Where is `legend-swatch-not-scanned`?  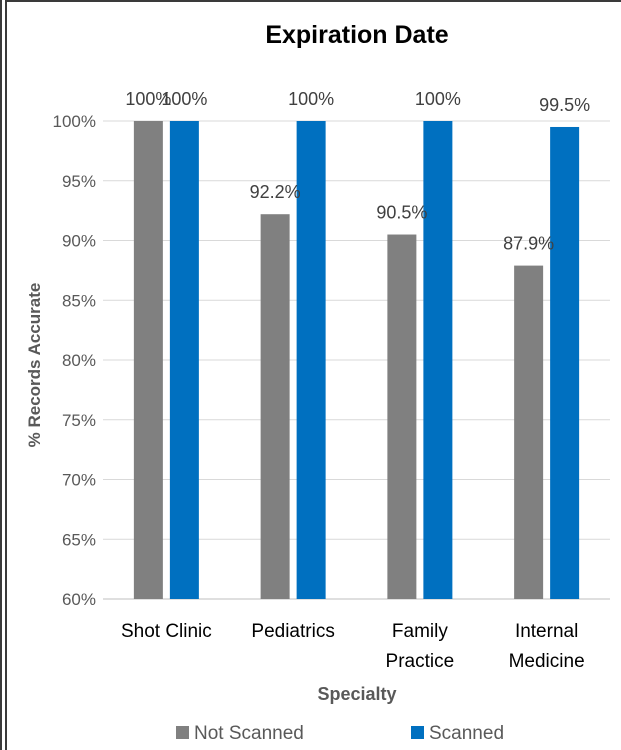
legend-swatch-not-scanned is located at coordinates (182, 732).